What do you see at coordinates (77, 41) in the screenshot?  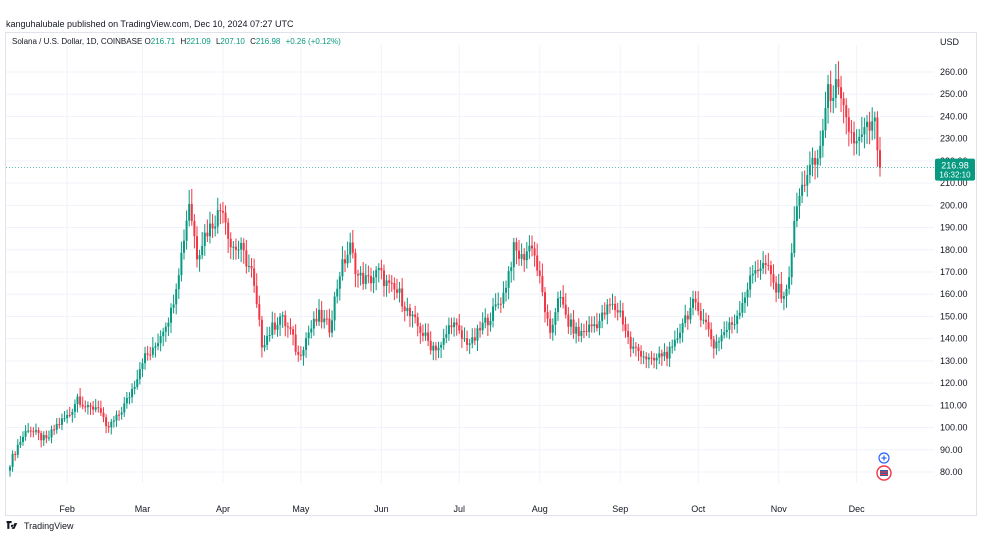 I see `symbol-title: Solana / U.S. Dollar, 1D, COINBASE` at bounding box center [77, 41].